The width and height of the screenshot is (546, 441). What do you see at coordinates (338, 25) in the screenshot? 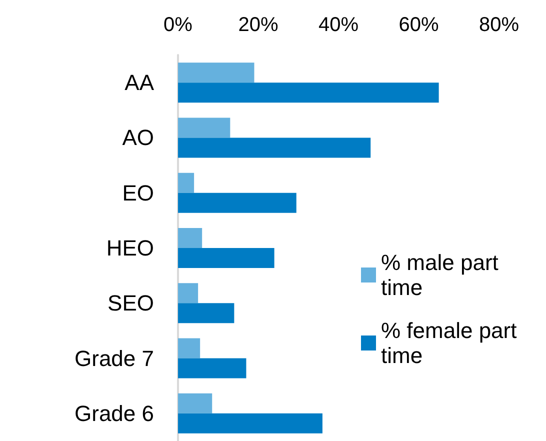
I see `x-tick-label: 40%` at bounding box center [338, 25].